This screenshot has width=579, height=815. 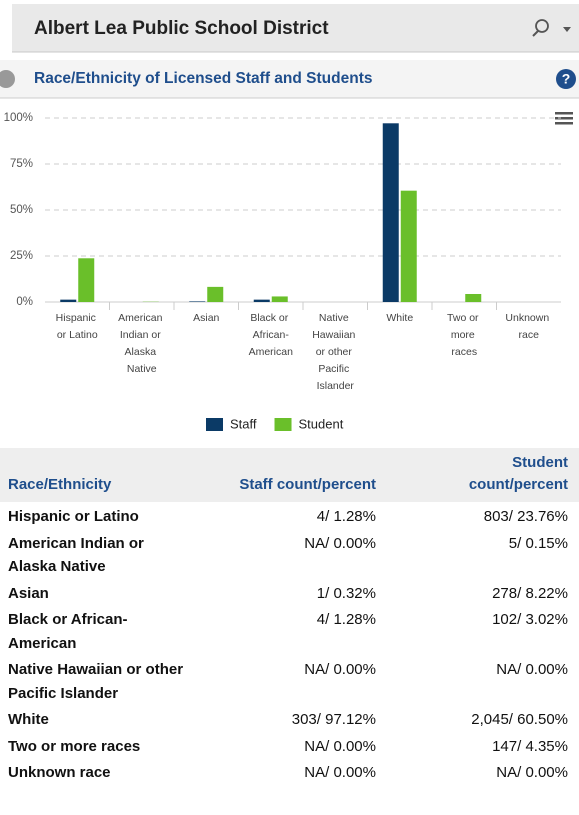 What do you see at coordinates (464, 335) in the screenshot?
I see `x-tick-label: Two or more races` at bounding box center [464, 335].